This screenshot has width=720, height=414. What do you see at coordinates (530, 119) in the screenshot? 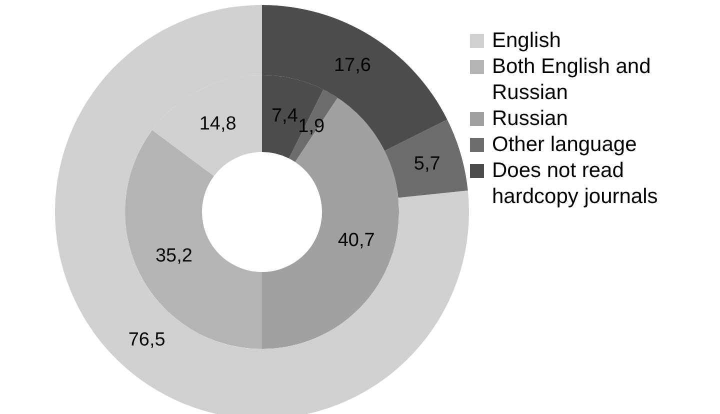
I see `legend-label: Russian` at bounding box center [530, 119].